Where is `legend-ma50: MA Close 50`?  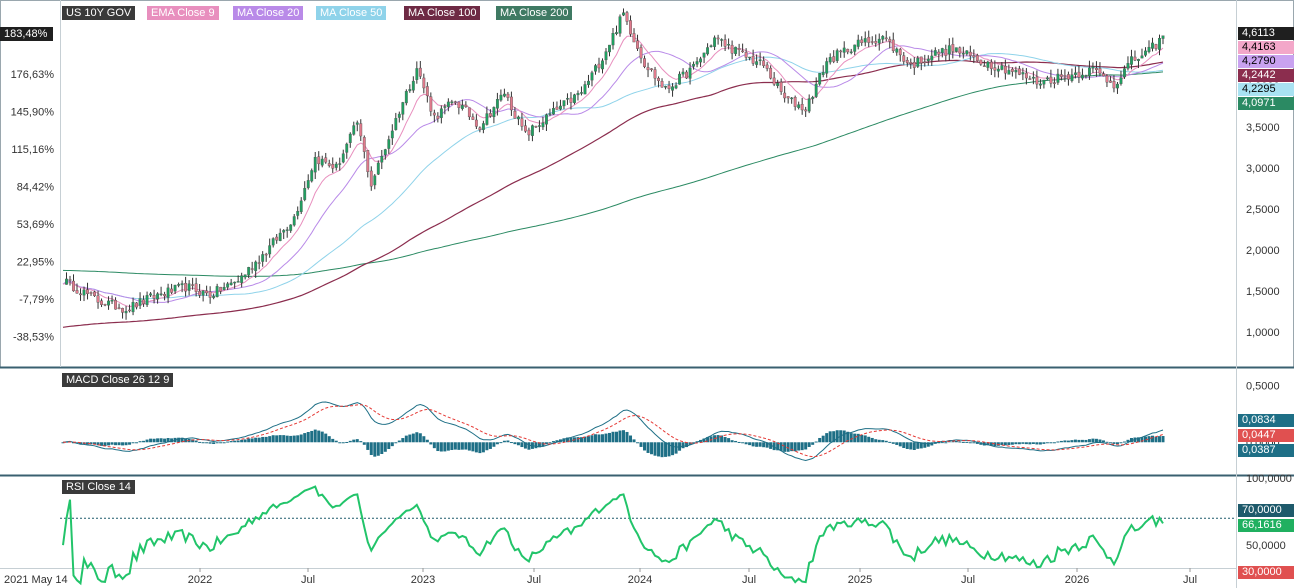
legend-ma50: MA Close 50 is located at coordinates (351, 13).